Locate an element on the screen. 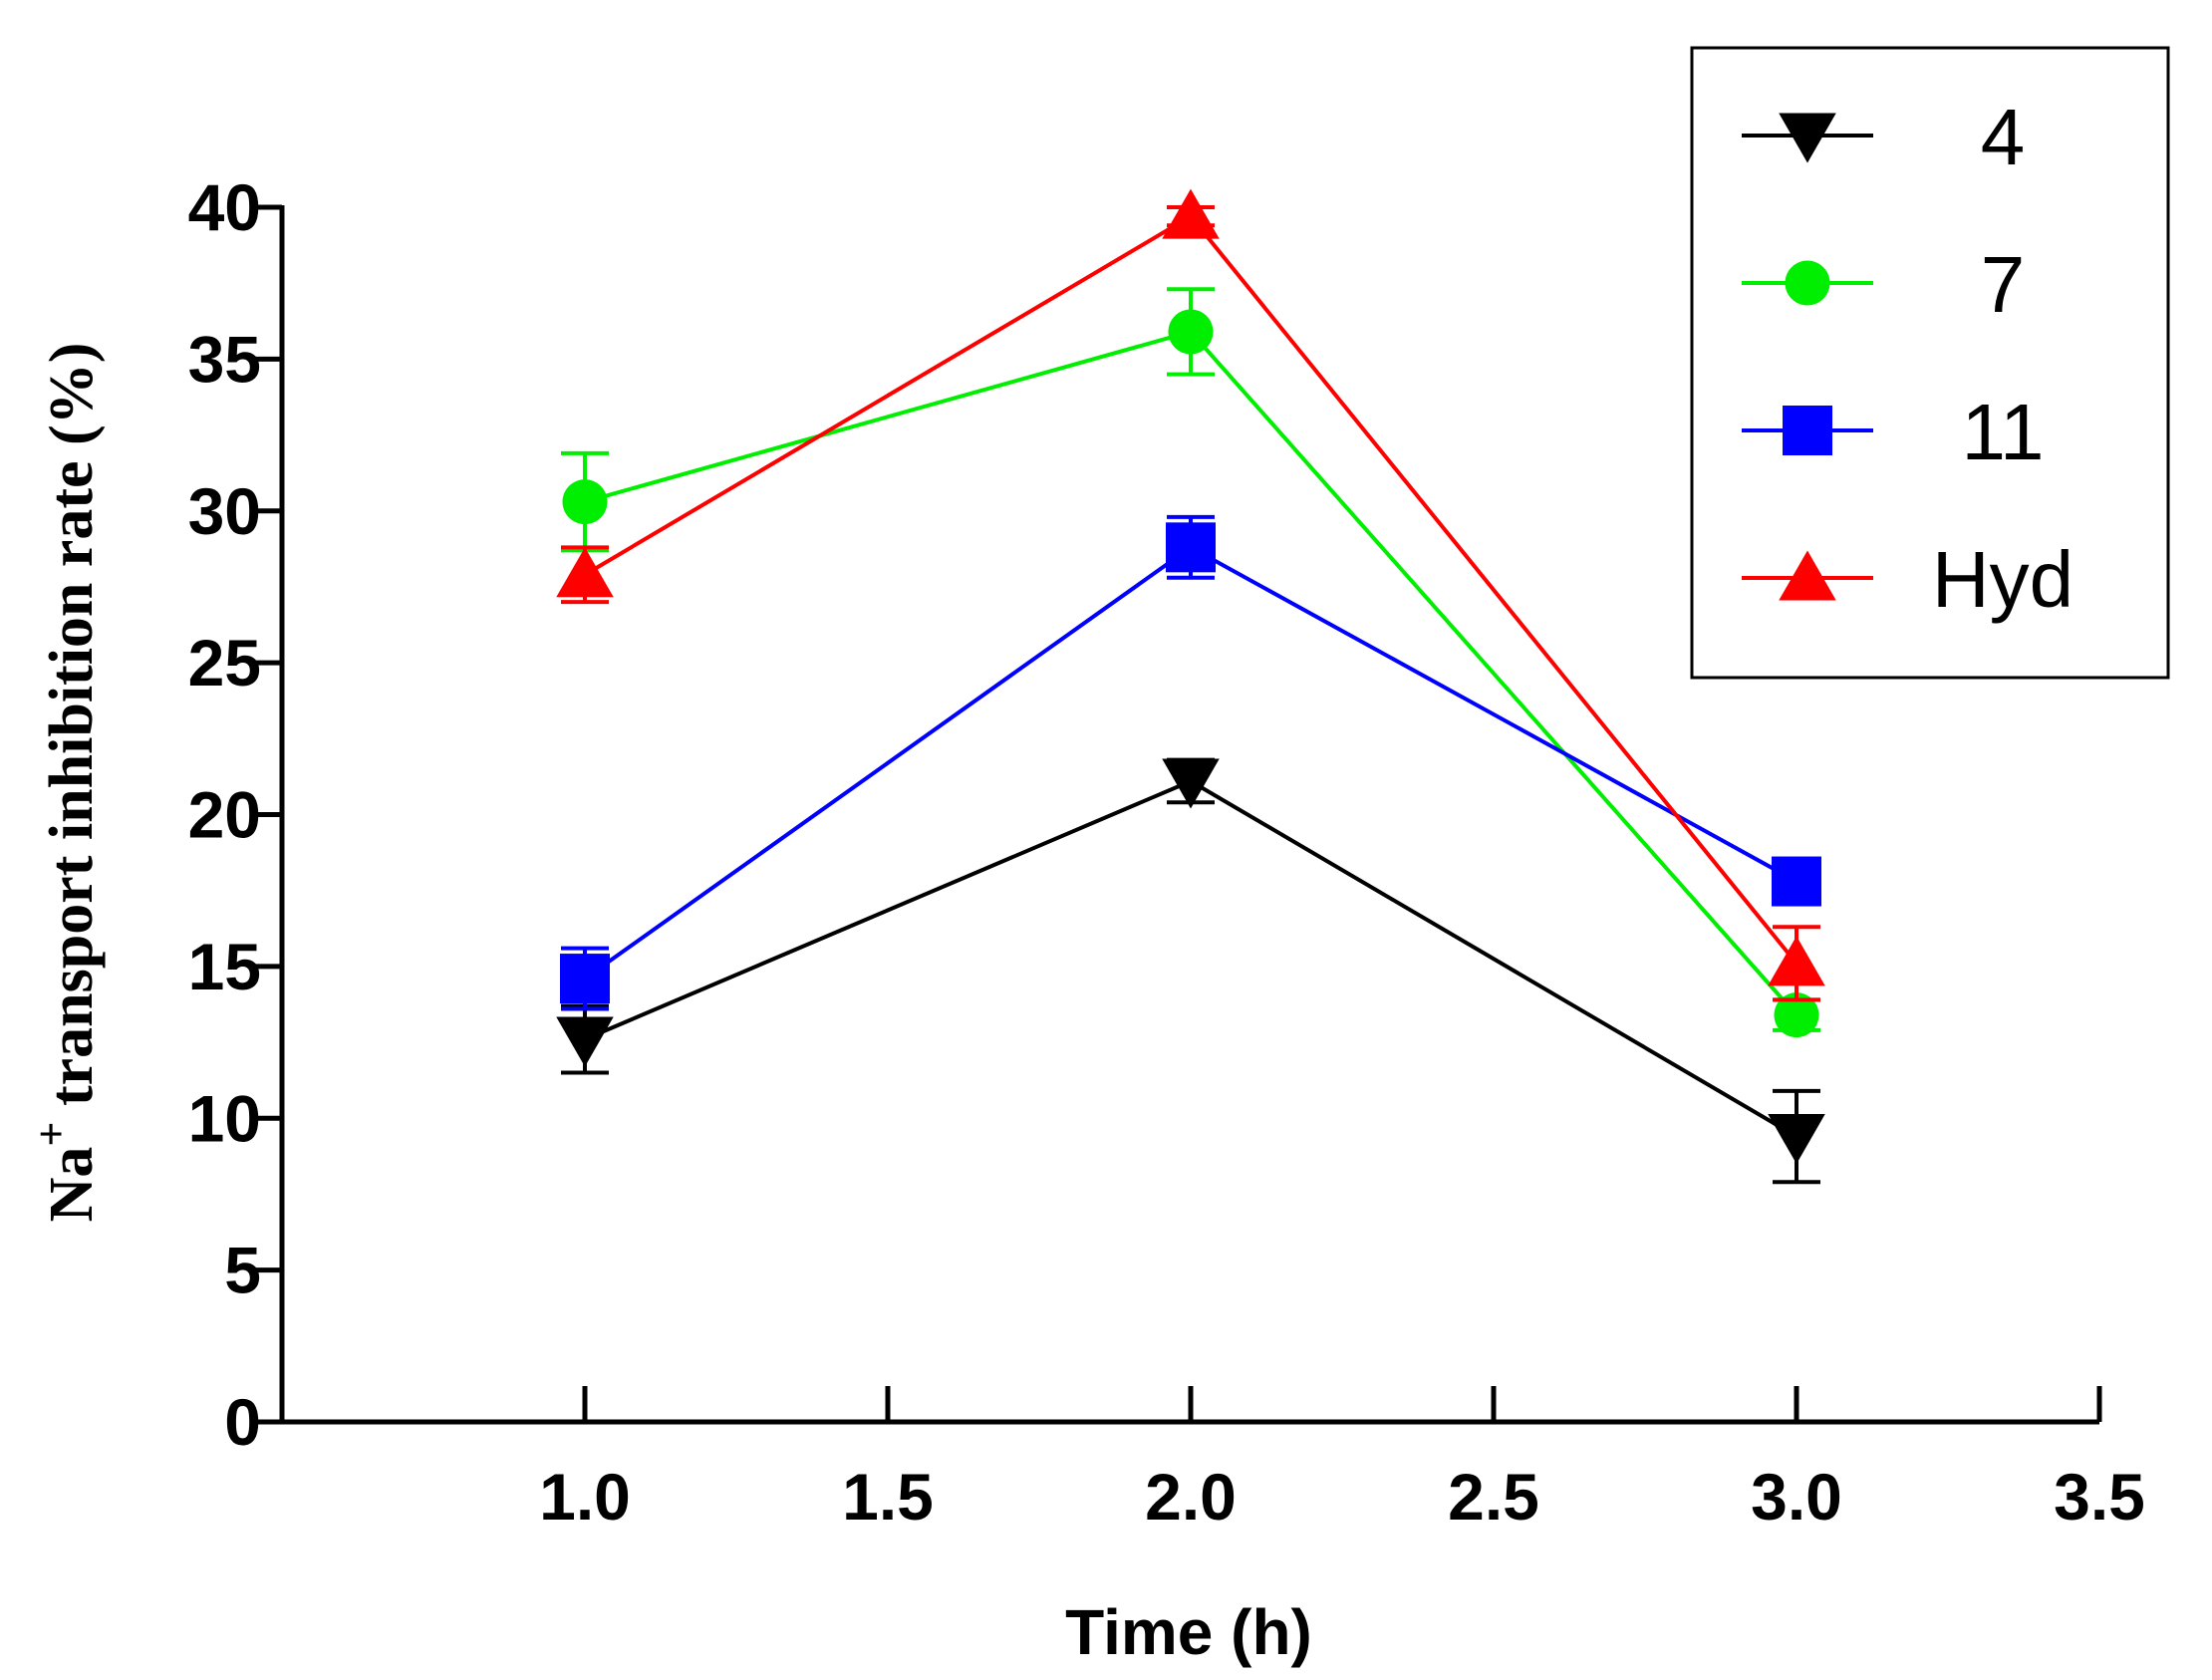 The height and width of the screenshot is (1680, 2212). y-axis-title-pre: Na is located at coordinates (72, 1185).